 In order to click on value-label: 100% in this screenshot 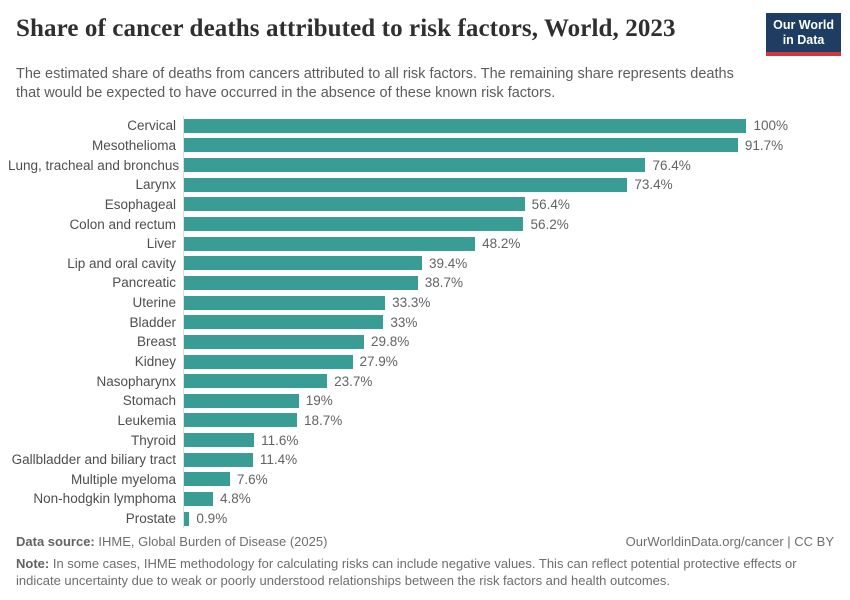, I will do `click(770, 126)`.